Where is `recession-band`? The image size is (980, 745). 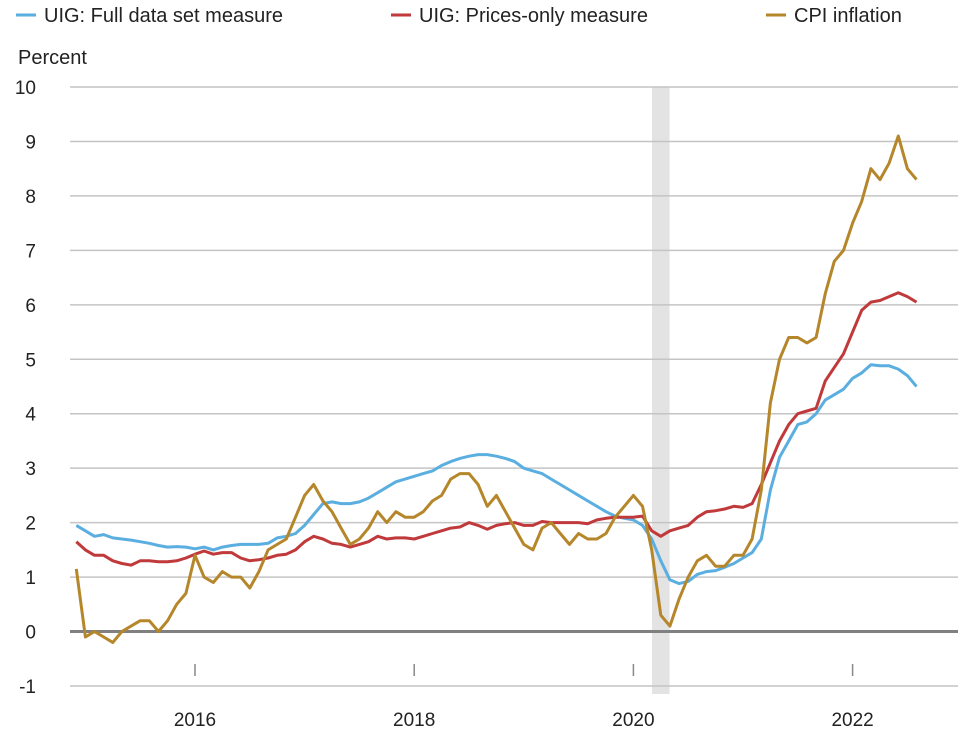
recession-band is located at coordinates (661, 390).